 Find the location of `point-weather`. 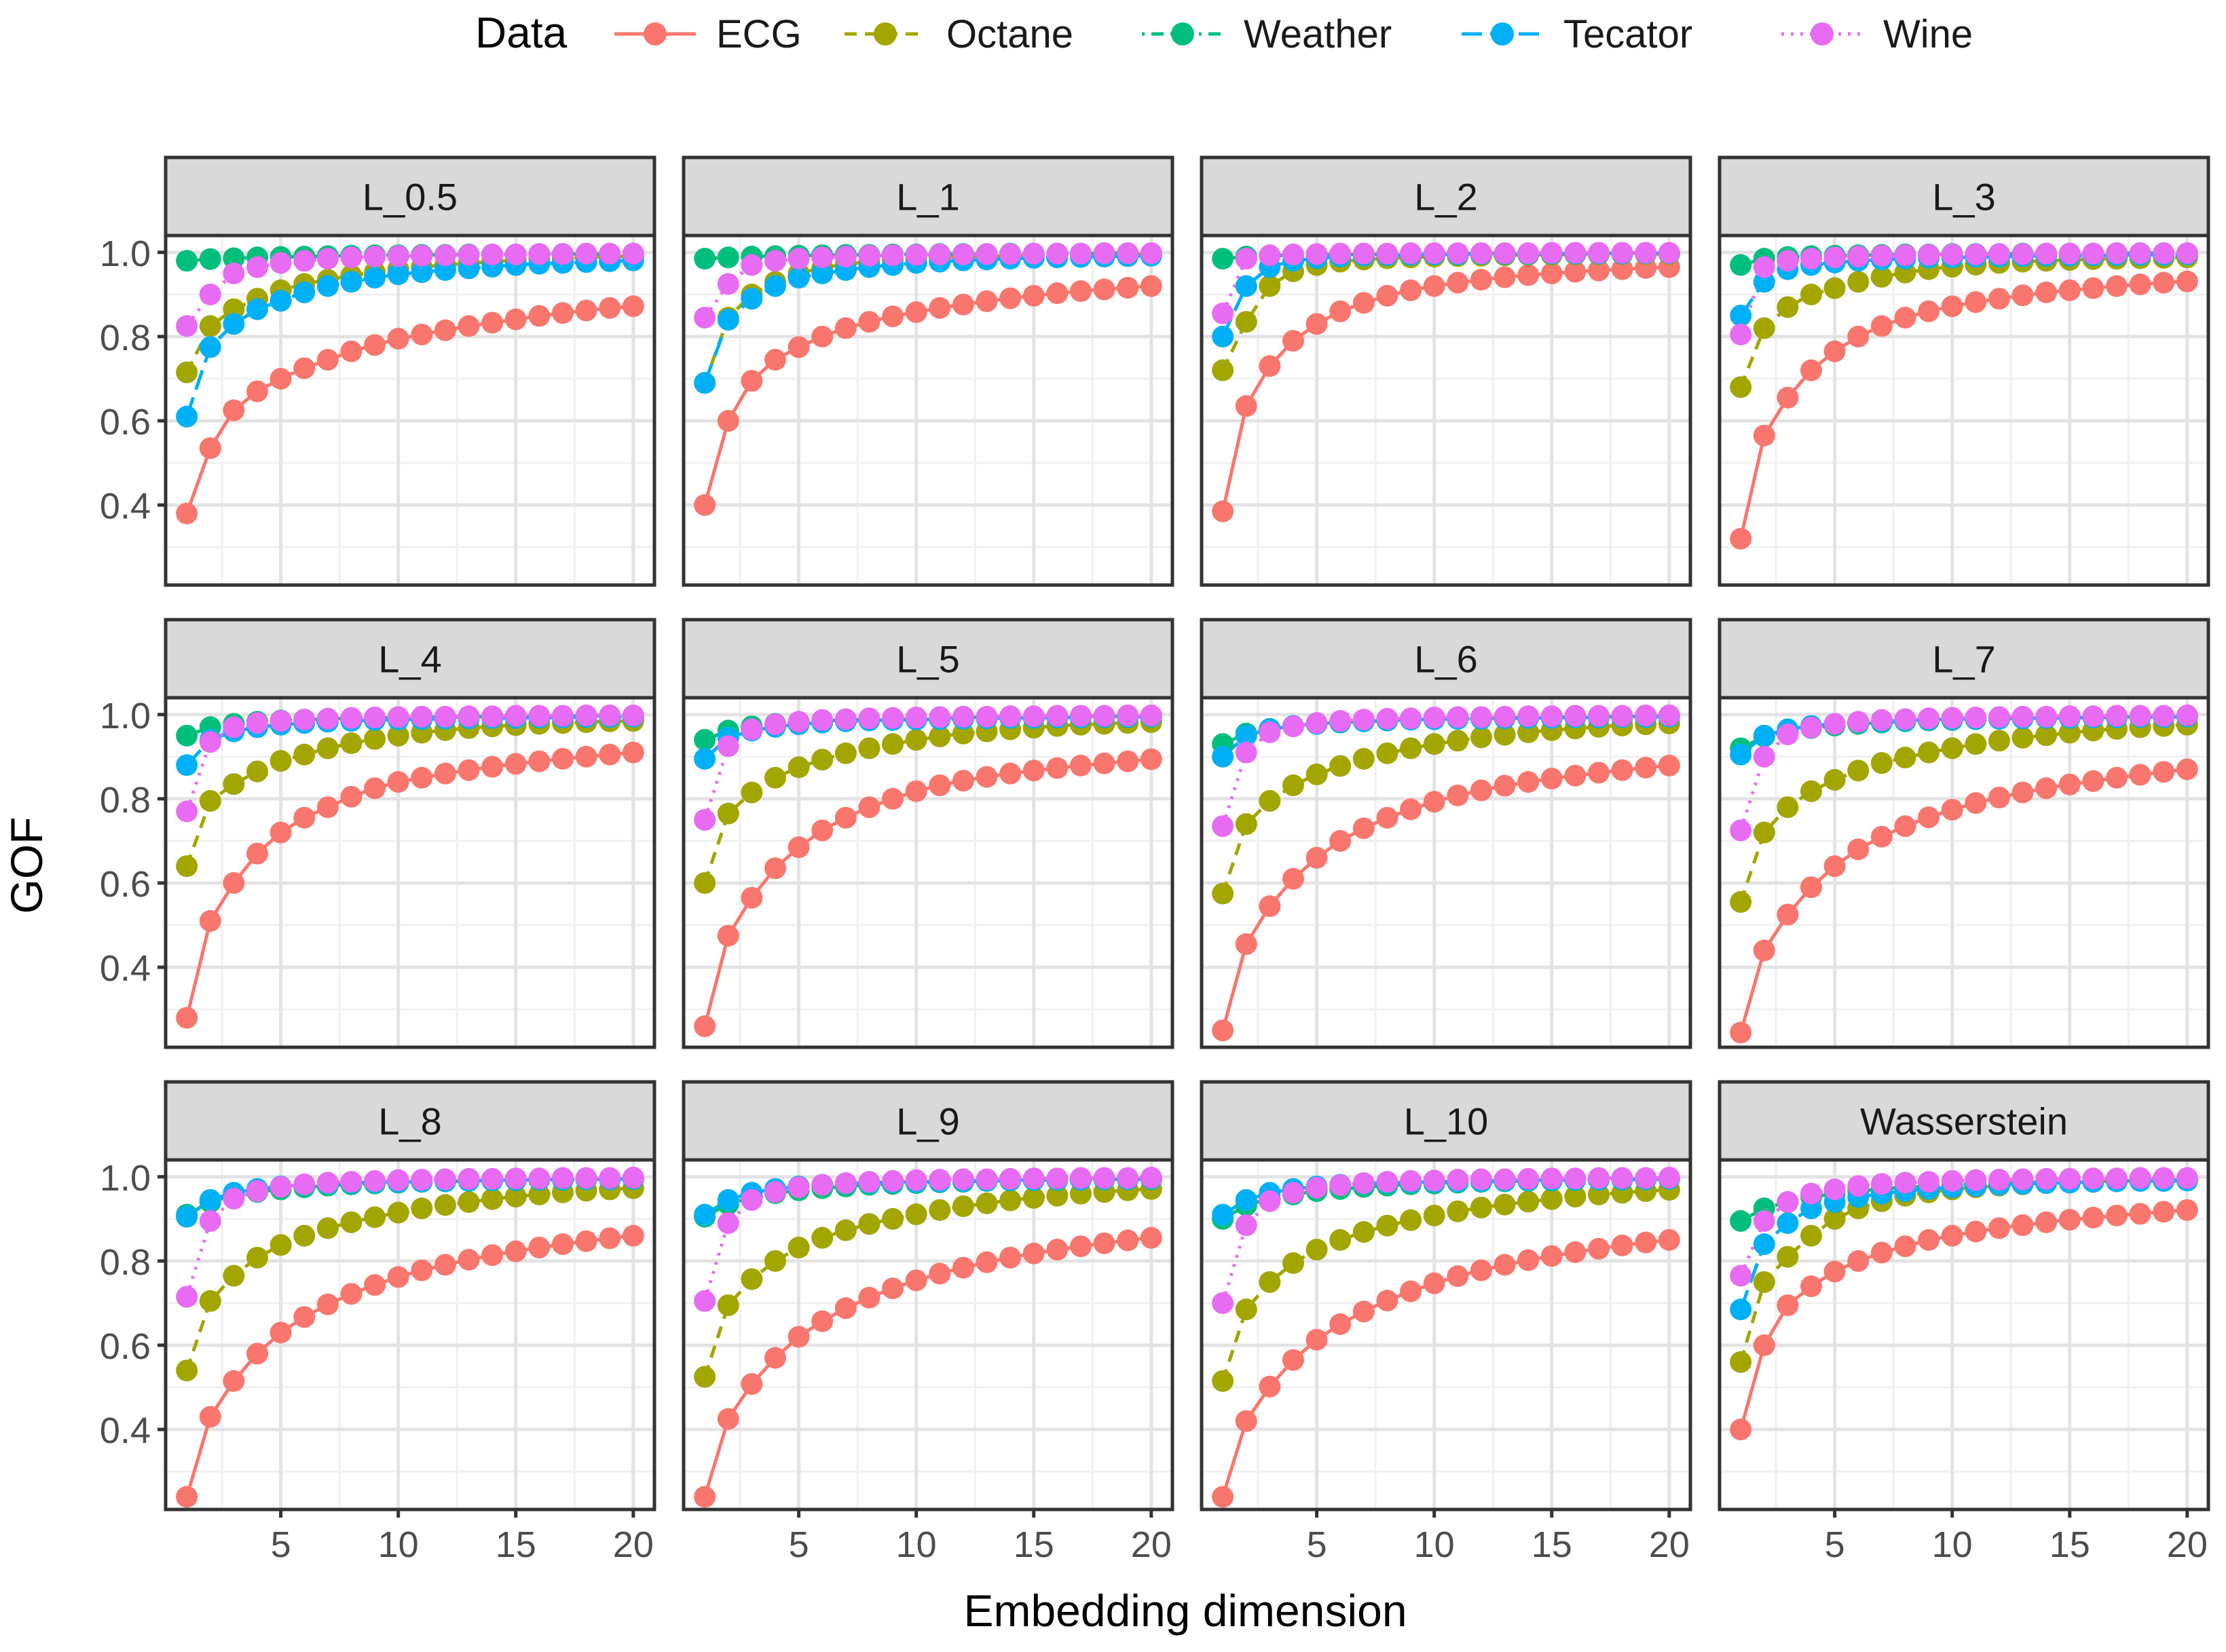

point-weather is located at coordinates (1223, 259).